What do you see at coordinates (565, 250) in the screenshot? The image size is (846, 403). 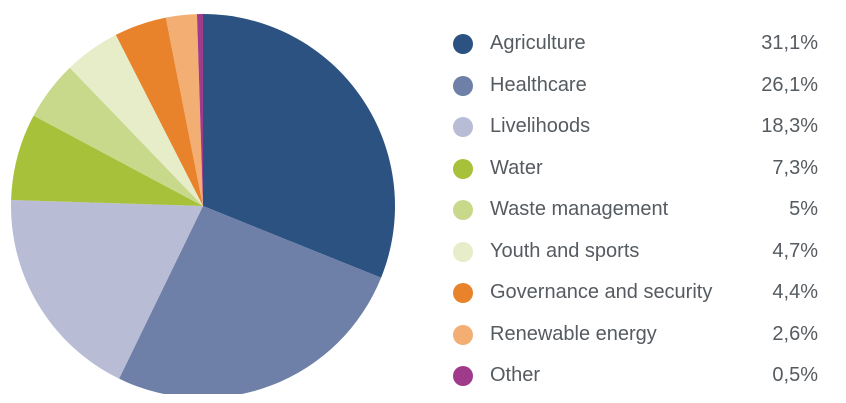 I see `legend-label: Youth and sports` at bounding box center [565, 250].